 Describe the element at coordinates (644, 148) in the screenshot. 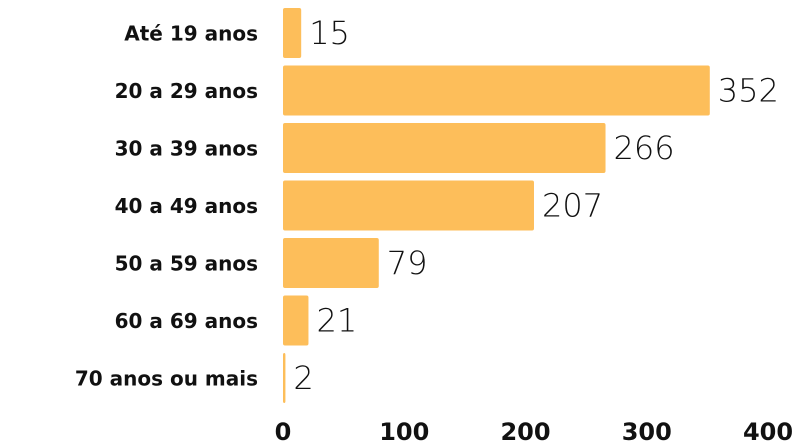

I see `value-label: 266` at that location.